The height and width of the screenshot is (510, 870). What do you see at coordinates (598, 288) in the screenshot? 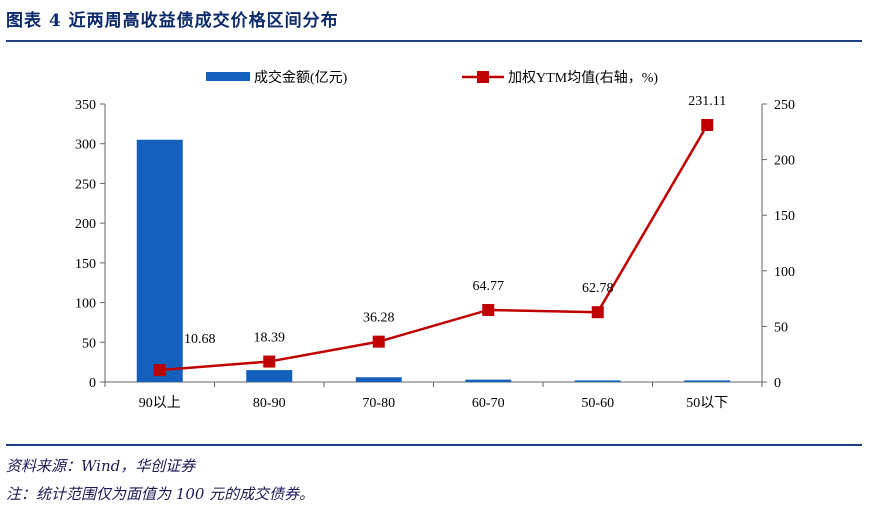
I see `data-label: 62.78` at bounding box center [598, 288].